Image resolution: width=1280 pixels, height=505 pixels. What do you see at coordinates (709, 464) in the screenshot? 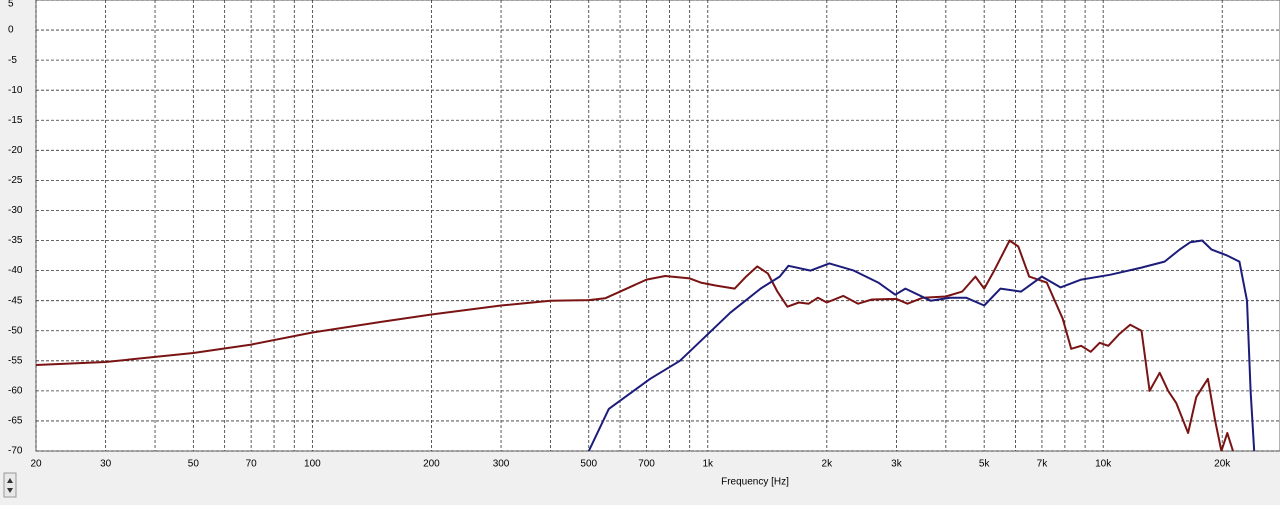
I see `x-tick-label: 1k` at bounding box center [709, 464].